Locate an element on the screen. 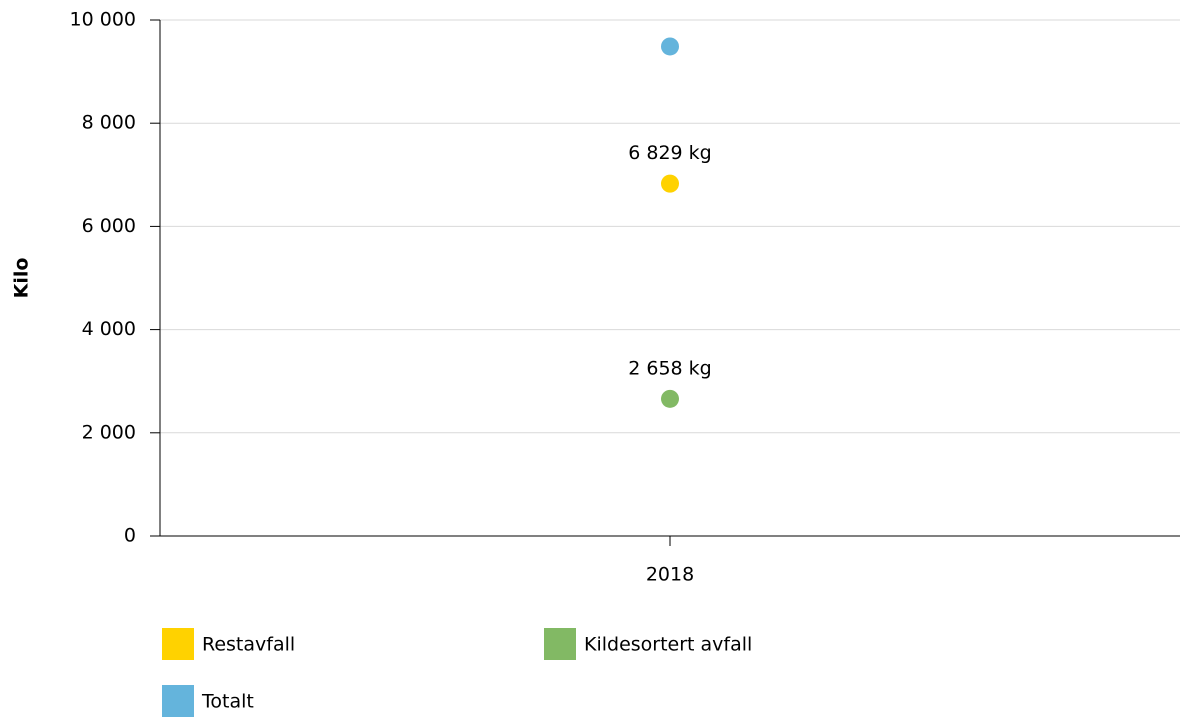 The width and height of the screenshot is (1180, 718). data-label: 6 829 kg is located at coordinates (670, 153).